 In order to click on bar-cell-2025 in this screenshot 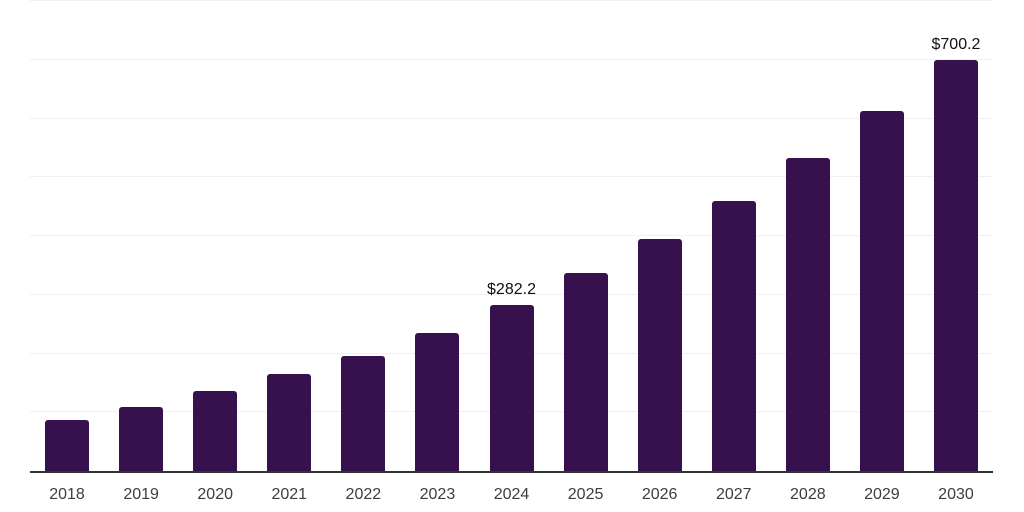, I will do `click(586, 236)`.